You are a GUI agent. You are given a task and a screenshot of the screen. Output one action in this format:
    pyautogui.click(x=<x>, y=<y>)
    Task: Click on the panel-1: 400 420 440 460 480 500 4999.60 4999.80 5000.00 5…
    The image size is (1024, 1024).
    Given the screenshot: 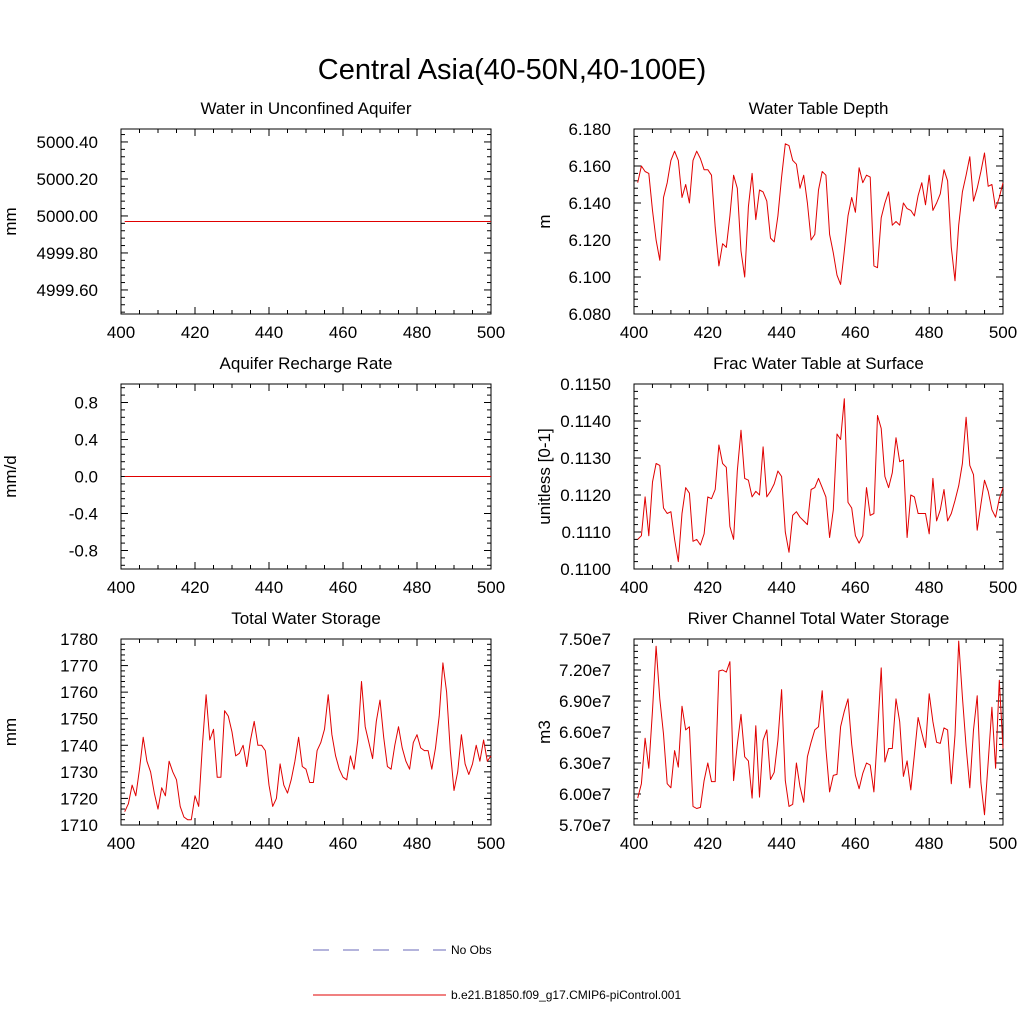 What is the action you would take?
    pyautogui.click(x=253, y=220)
    